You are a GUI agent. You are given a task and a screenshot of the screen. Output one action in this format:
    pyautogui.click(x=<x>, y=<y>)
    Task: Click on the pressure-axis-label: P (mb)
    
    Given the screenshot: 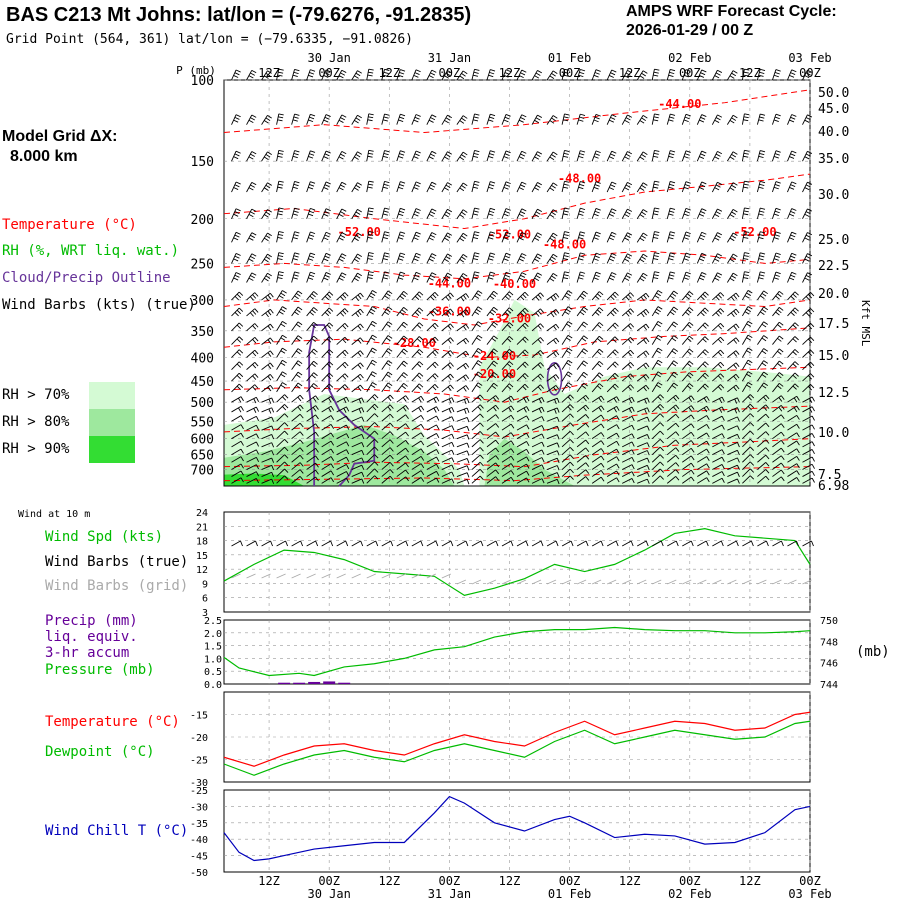 What is the action you would take?
    pyautogui.click(x=196, y=70)
    